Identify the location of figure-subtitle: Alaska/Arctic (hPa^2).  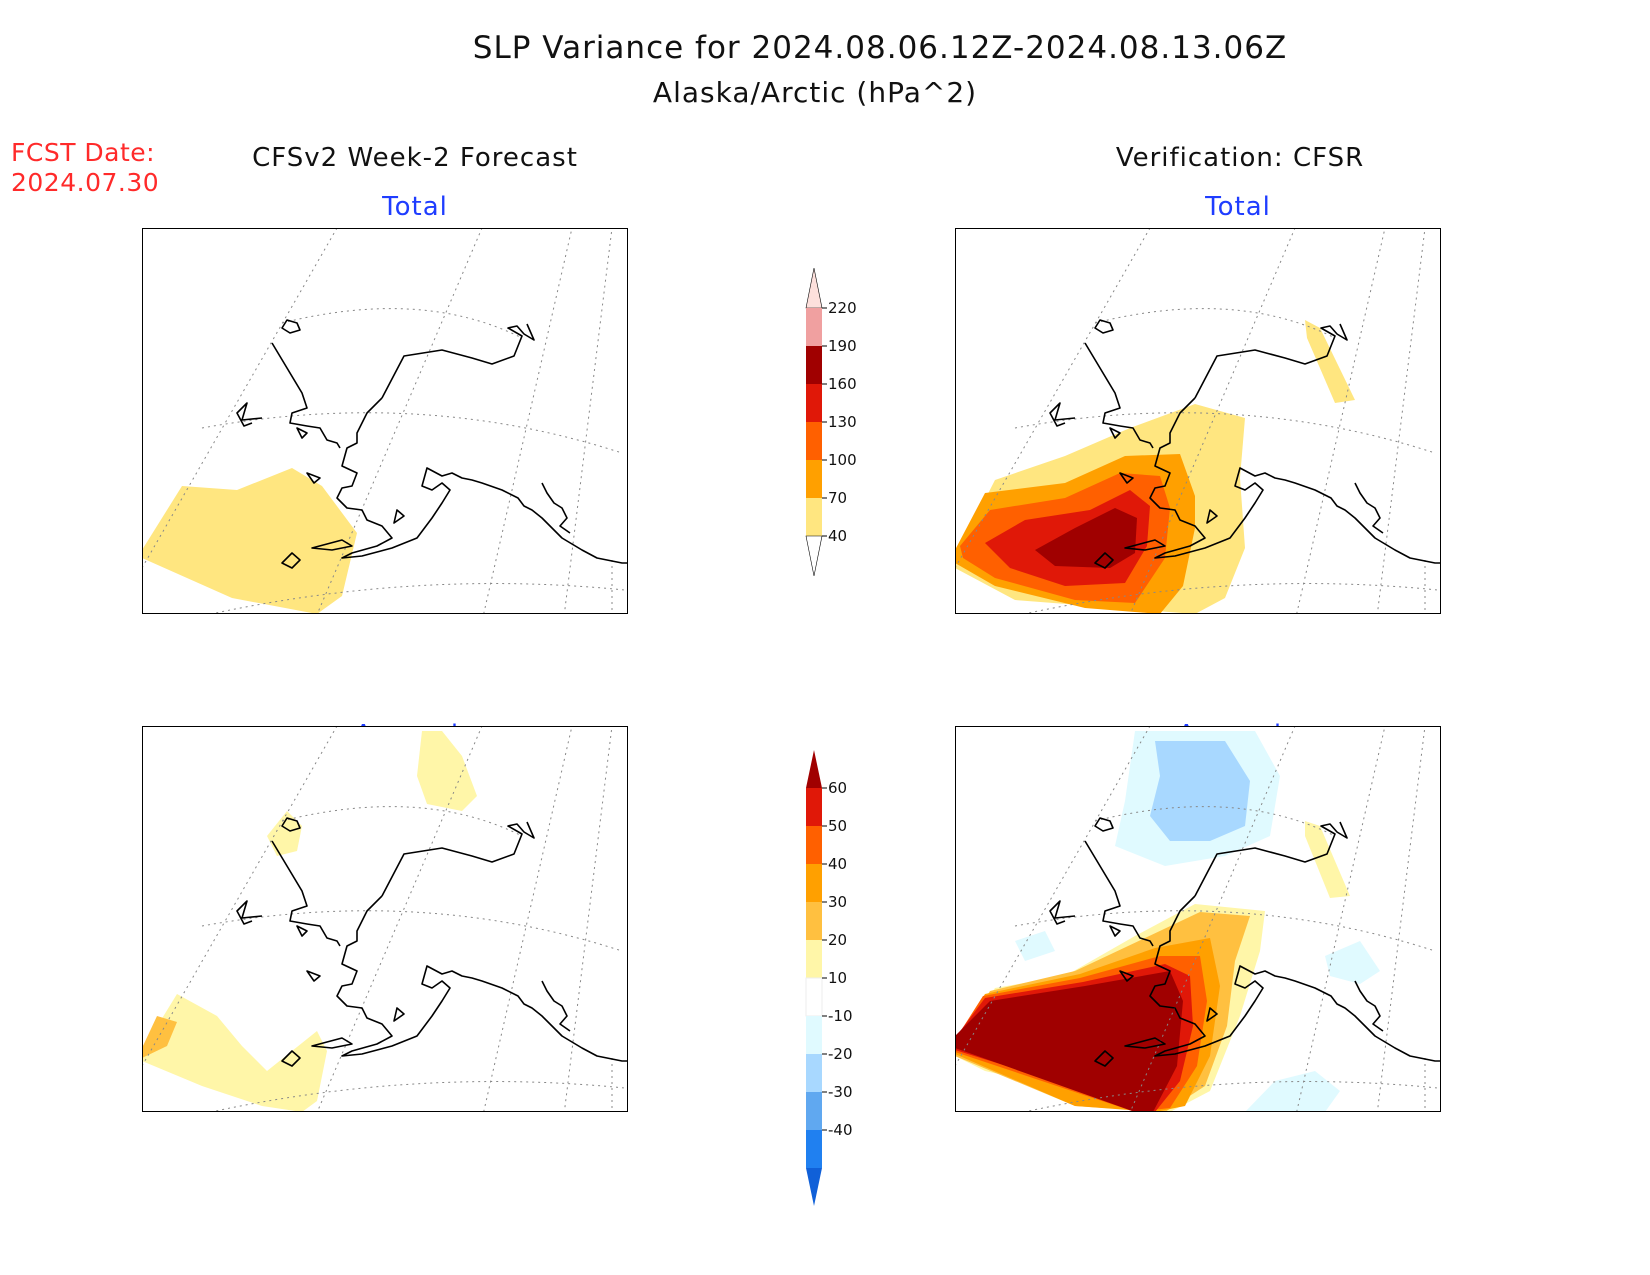
(815, 92).